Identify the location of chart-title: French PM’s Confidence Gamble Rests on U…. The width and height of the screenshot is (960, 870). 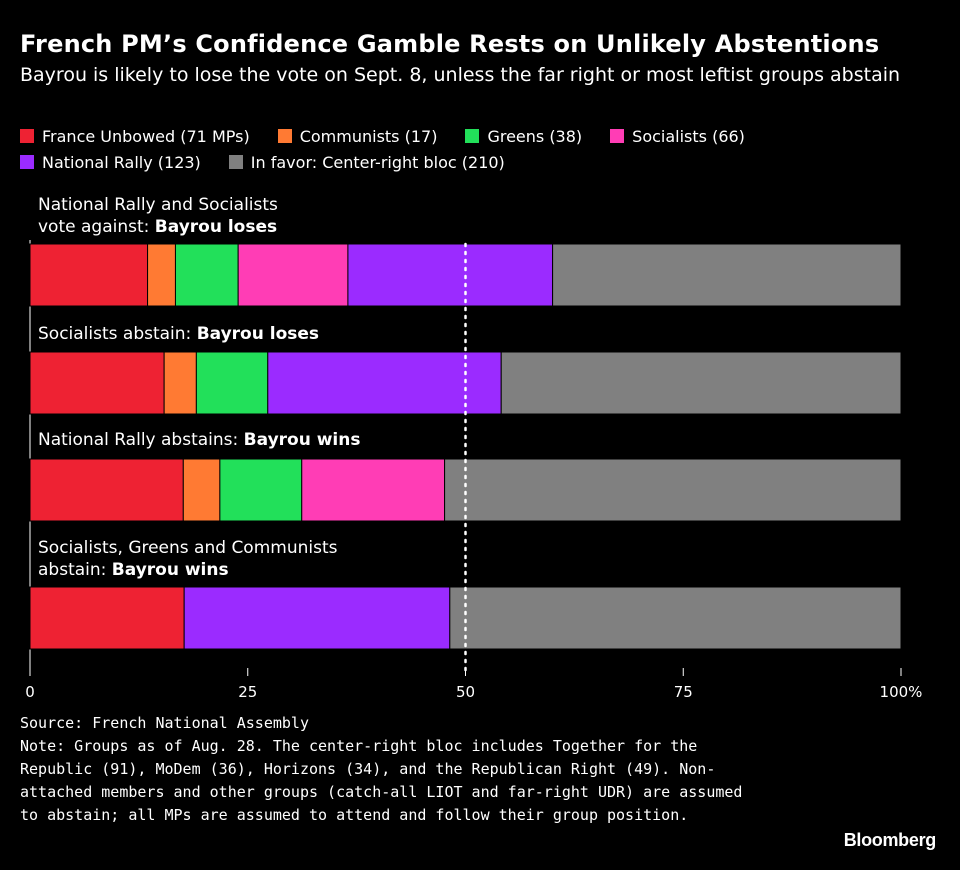
(450, 44).